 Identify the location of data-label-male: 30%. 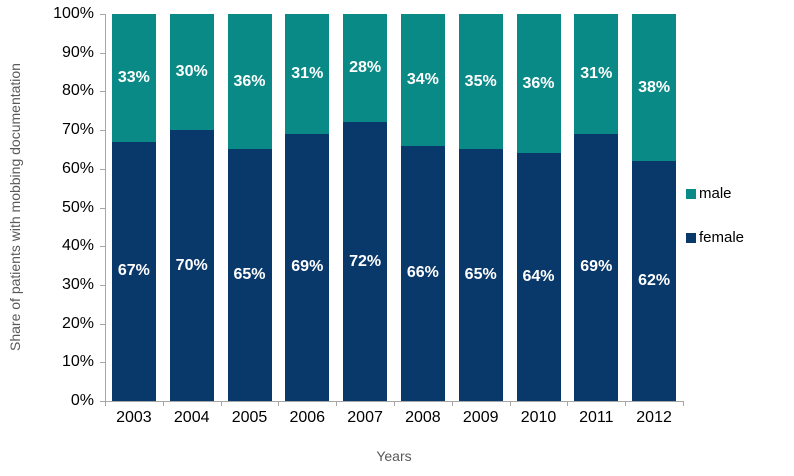
(191, 72).